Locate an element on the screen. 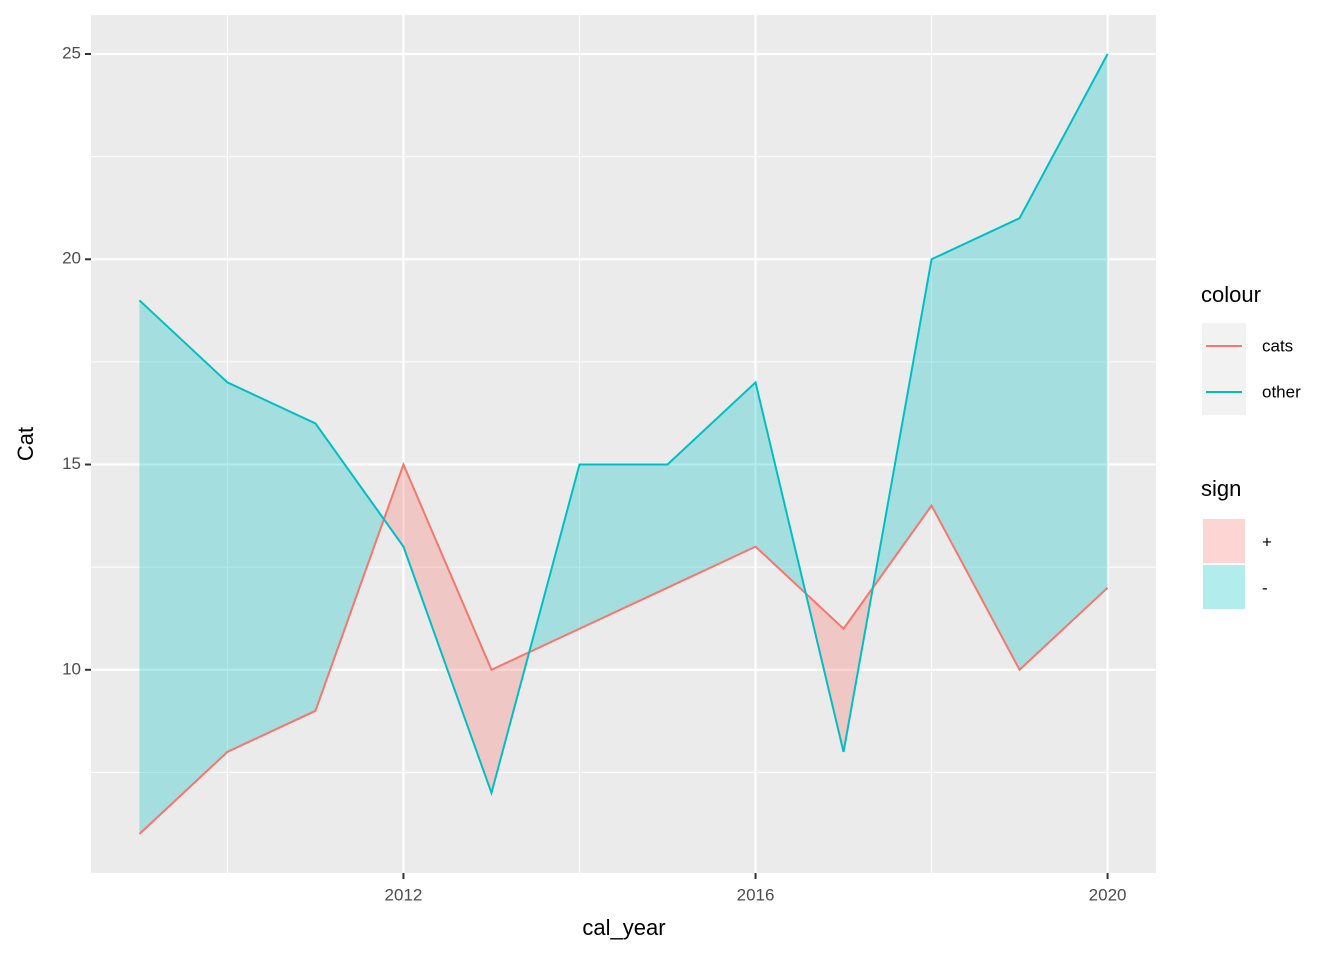 The image size is (1344, 960). x-tick-label: 2016 is located at coordinates (756, 894).